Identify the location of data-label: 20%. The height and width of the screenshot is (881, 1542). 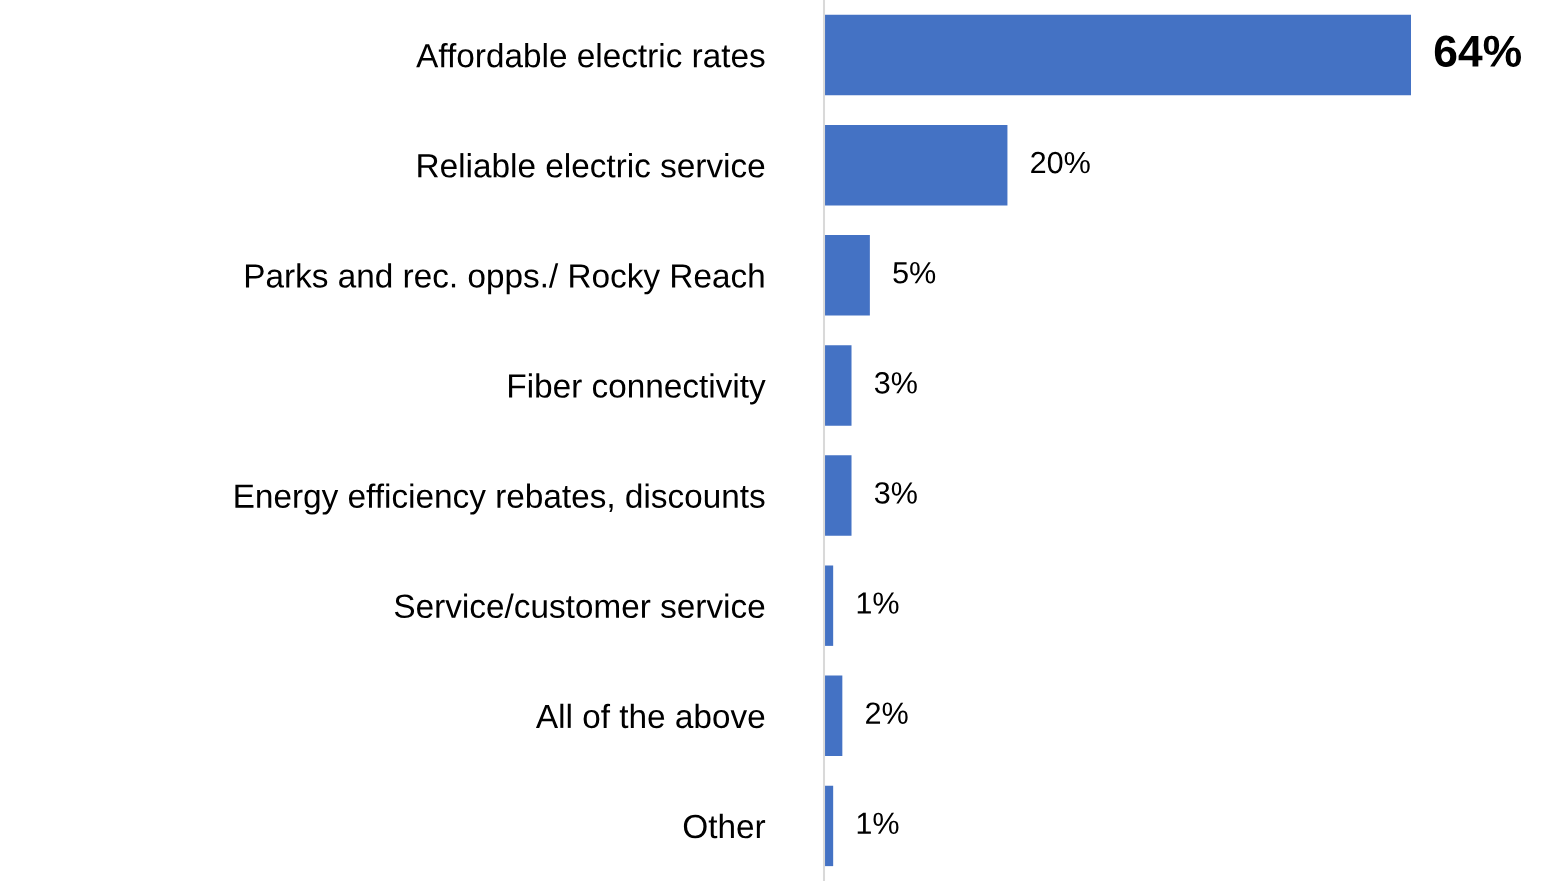
(1060, 162).